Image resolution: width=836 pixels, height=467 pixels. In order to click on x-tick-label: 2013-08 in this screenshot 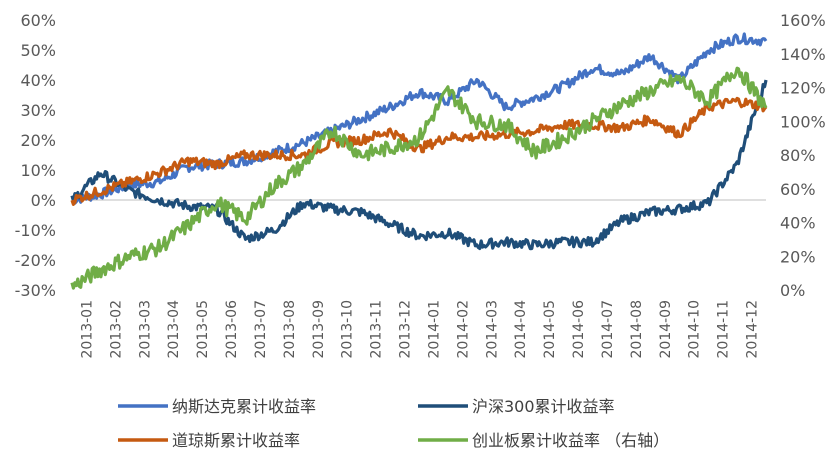, I will do `click(290, 329)`.